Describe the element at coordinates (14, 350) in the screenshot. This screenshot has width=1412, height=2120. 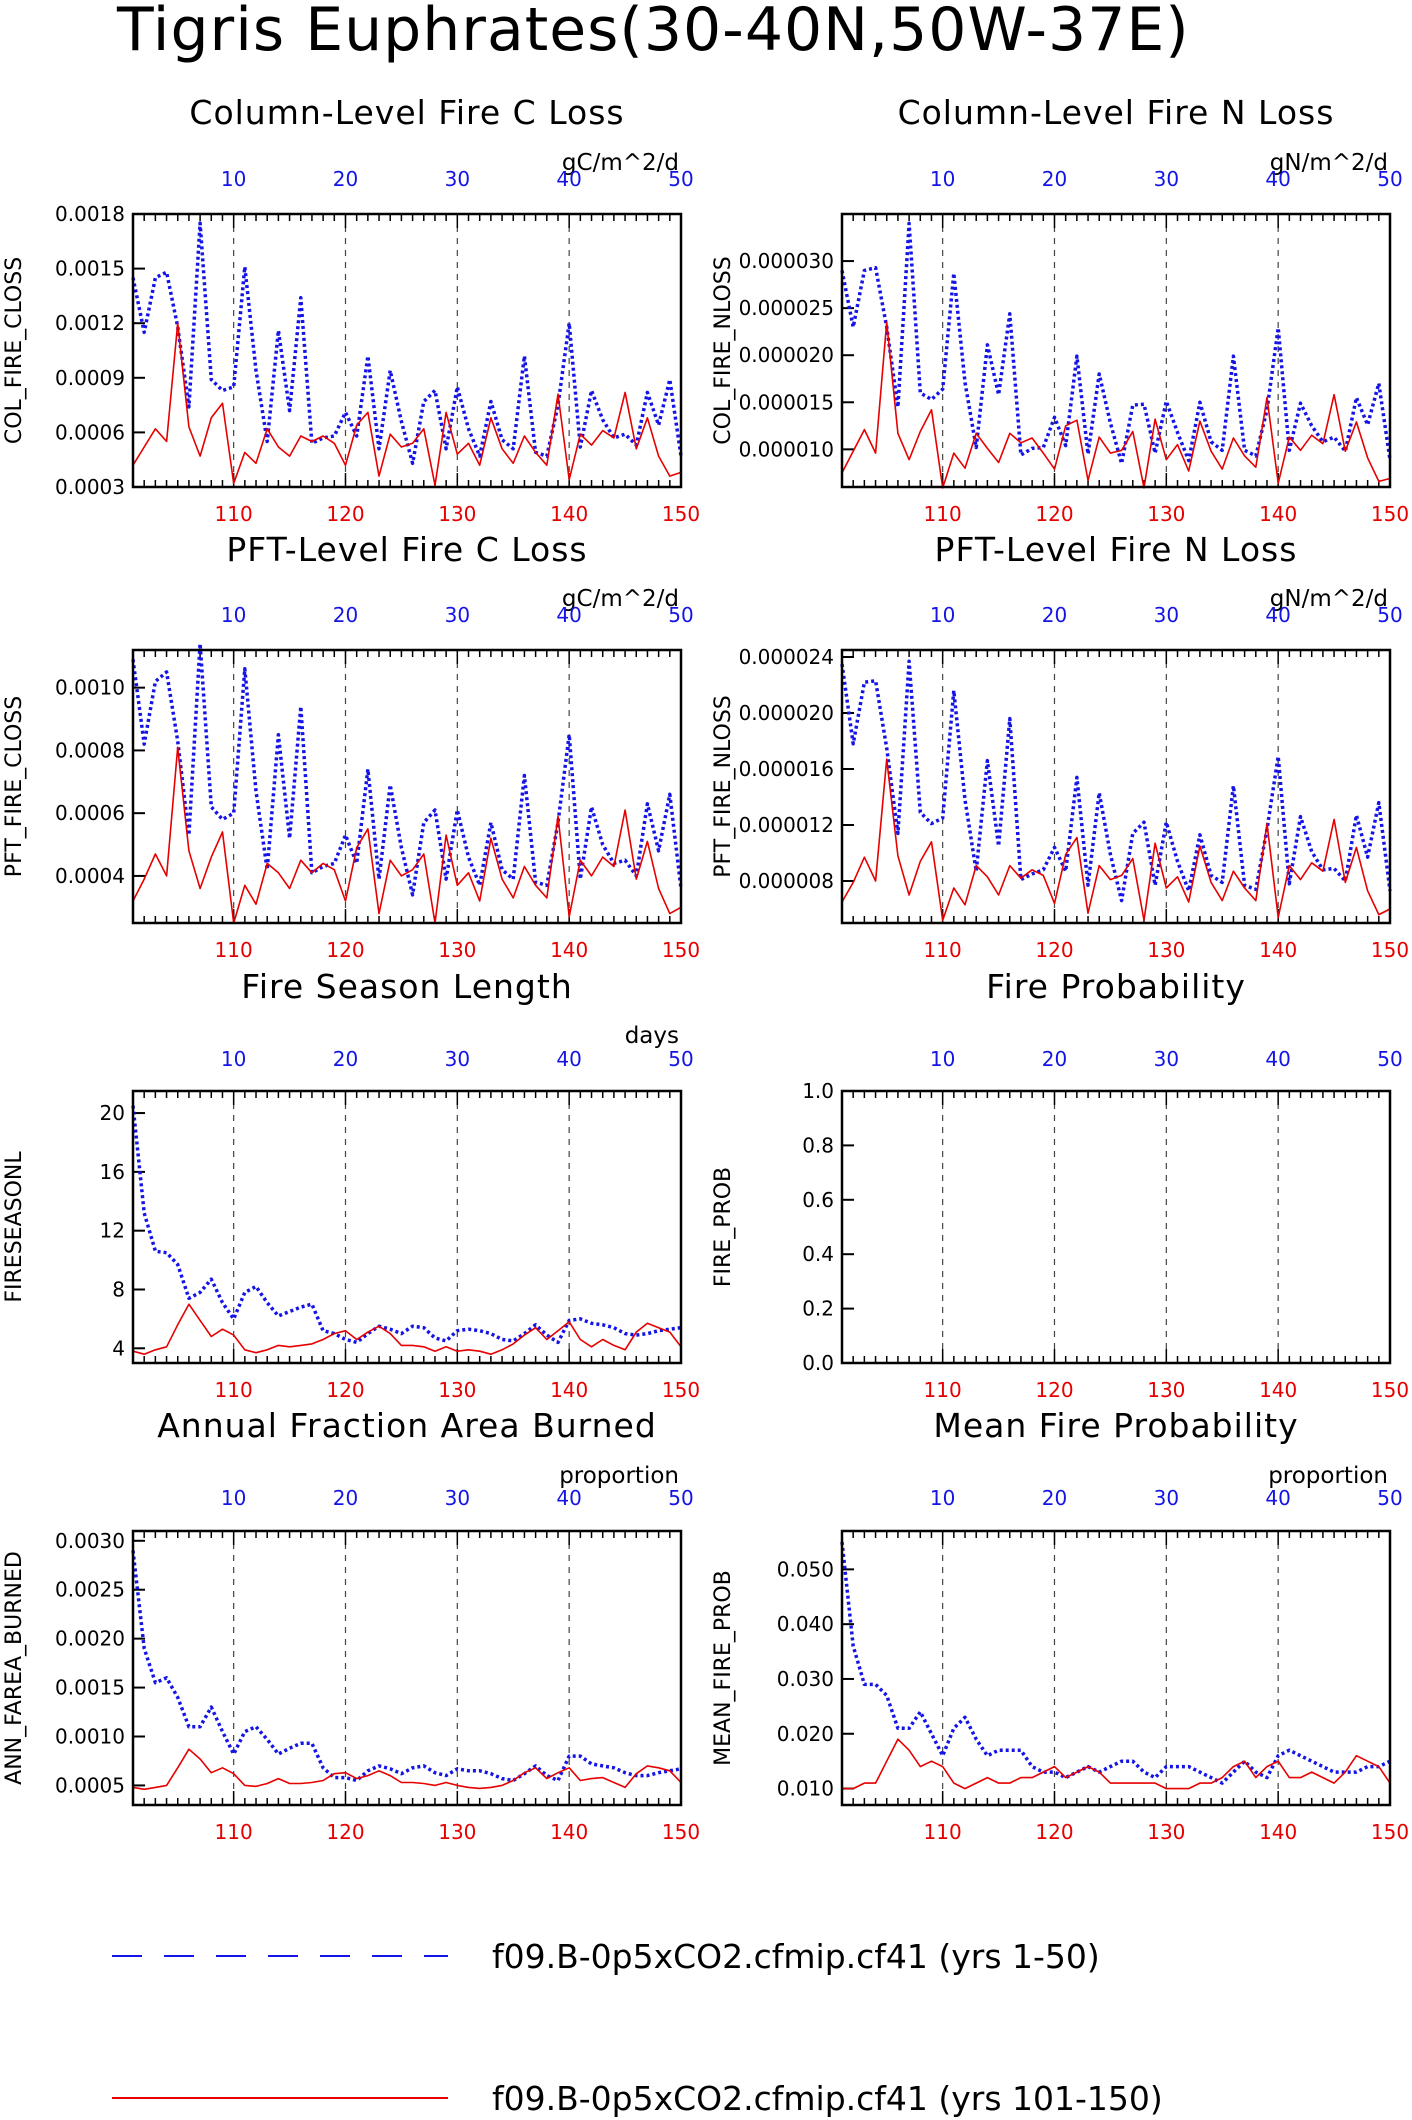
I see `panel-1-ylabel: COL_FIRE_CLOSS` at that location.